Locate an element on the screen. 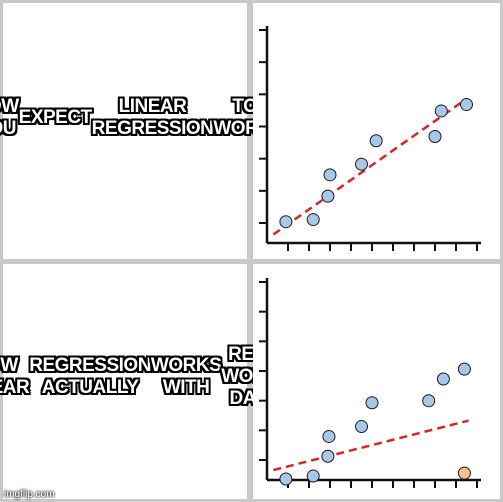  outlier-point is located at coordinates (464, 473).